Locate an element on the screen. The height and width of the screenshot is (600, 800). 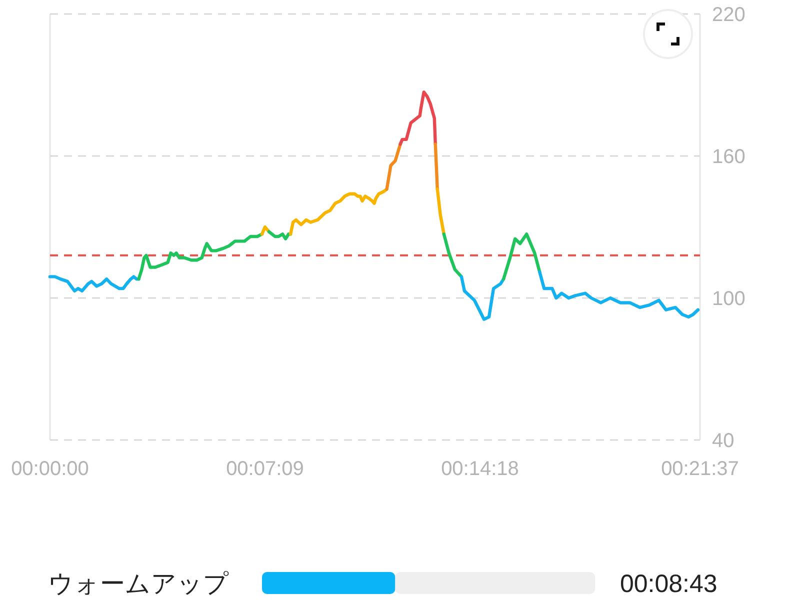
x-tick-label: 00:21:37 is located at coordinates (700, 469).